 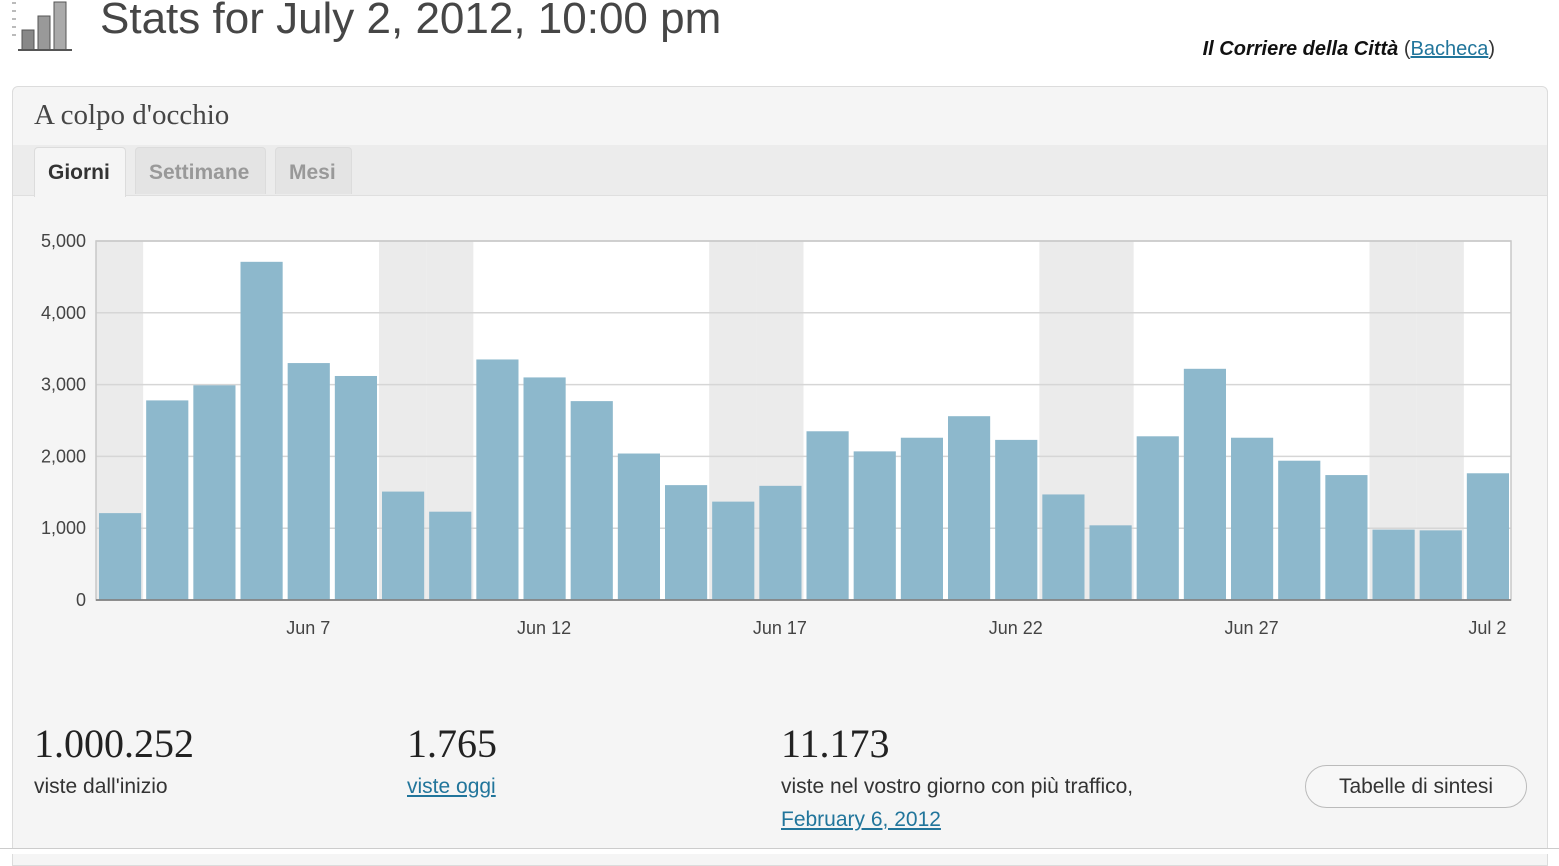 I want to click on x-tick-label: Jun 27, so click(x=1252, y=628).